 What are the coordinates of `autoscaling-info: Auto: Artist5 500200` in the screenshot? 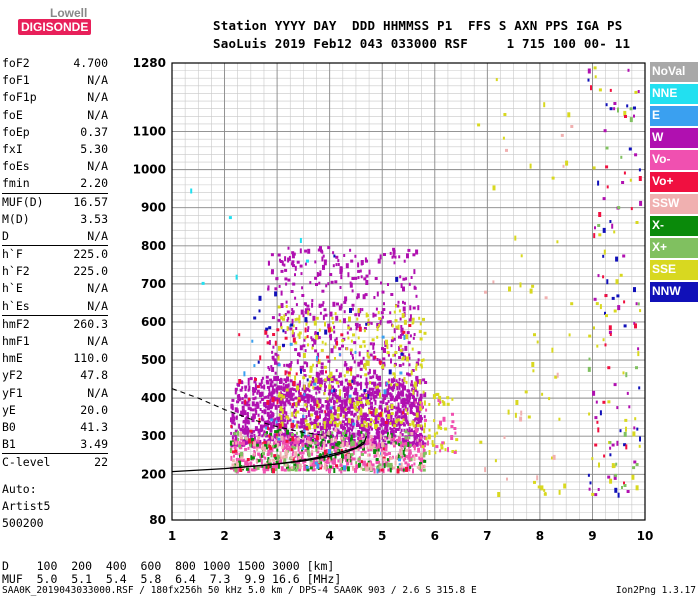 It's located at (26, 506).